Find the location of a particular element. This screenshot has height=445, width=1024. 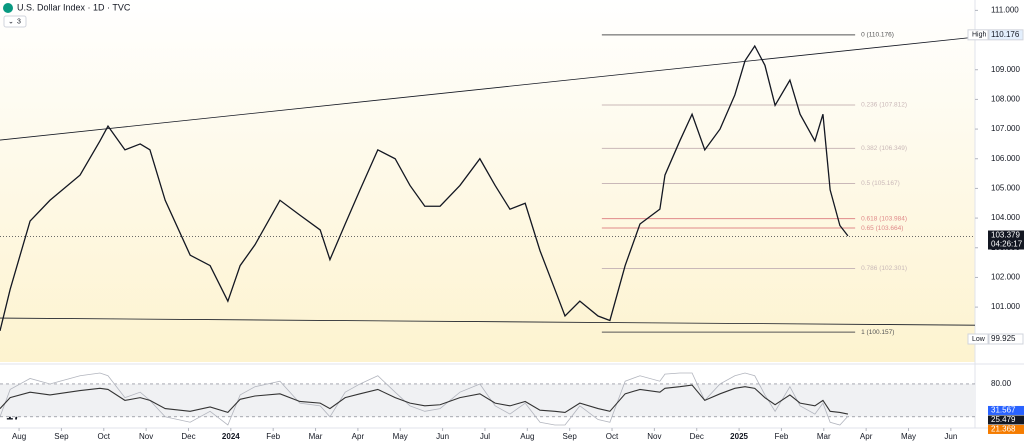

symbol-title: U.S. Dollar Index · 1D · TVC is located at coordinates (74, 7).